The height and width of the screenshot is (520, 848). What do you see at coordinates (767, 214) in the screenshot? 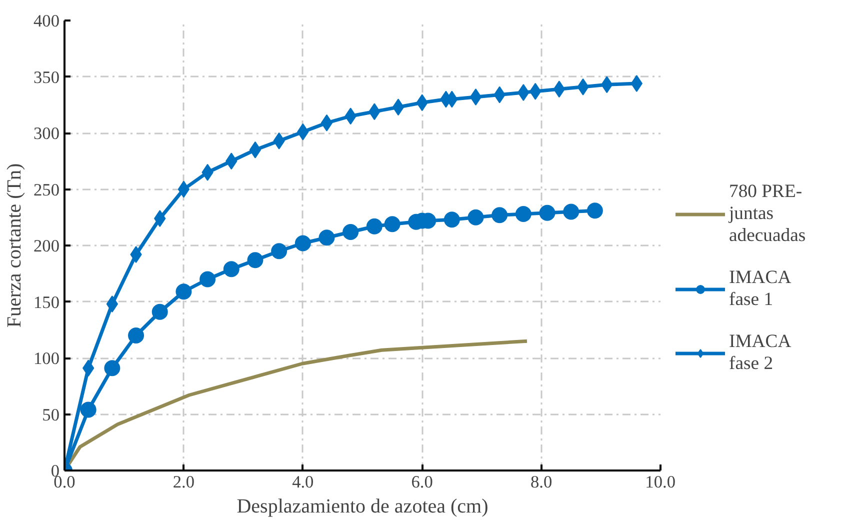
I see `legend-label: 780 PRE-juntas adecuadas` at bounding box center [767, 214].